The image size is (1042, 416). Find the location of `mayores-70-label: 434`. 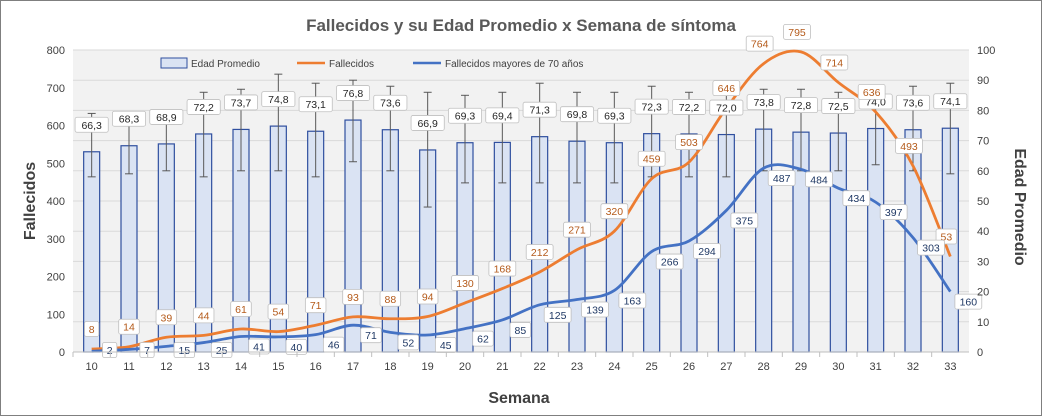

mayores-70-label: 434 is located at coordinates (857, 199).